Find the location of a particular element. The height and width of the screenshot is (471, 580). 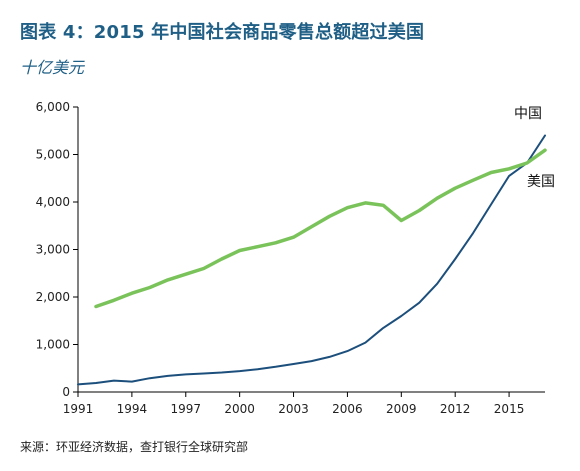

x-tick-label: 1997 is located at coordinates (185, 409).